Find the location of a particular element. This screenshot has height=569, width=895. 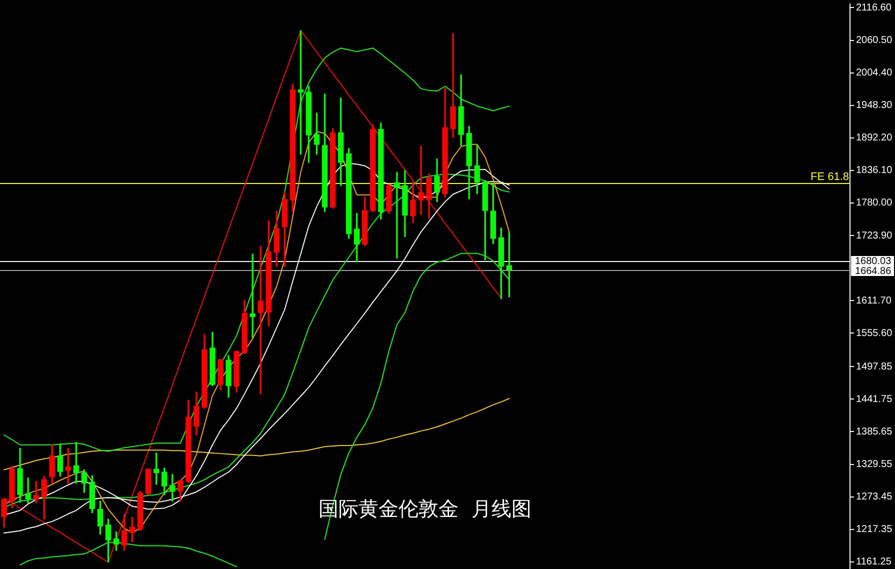

y-tick-label: 1217.35 is located at coordinates (874, 530).